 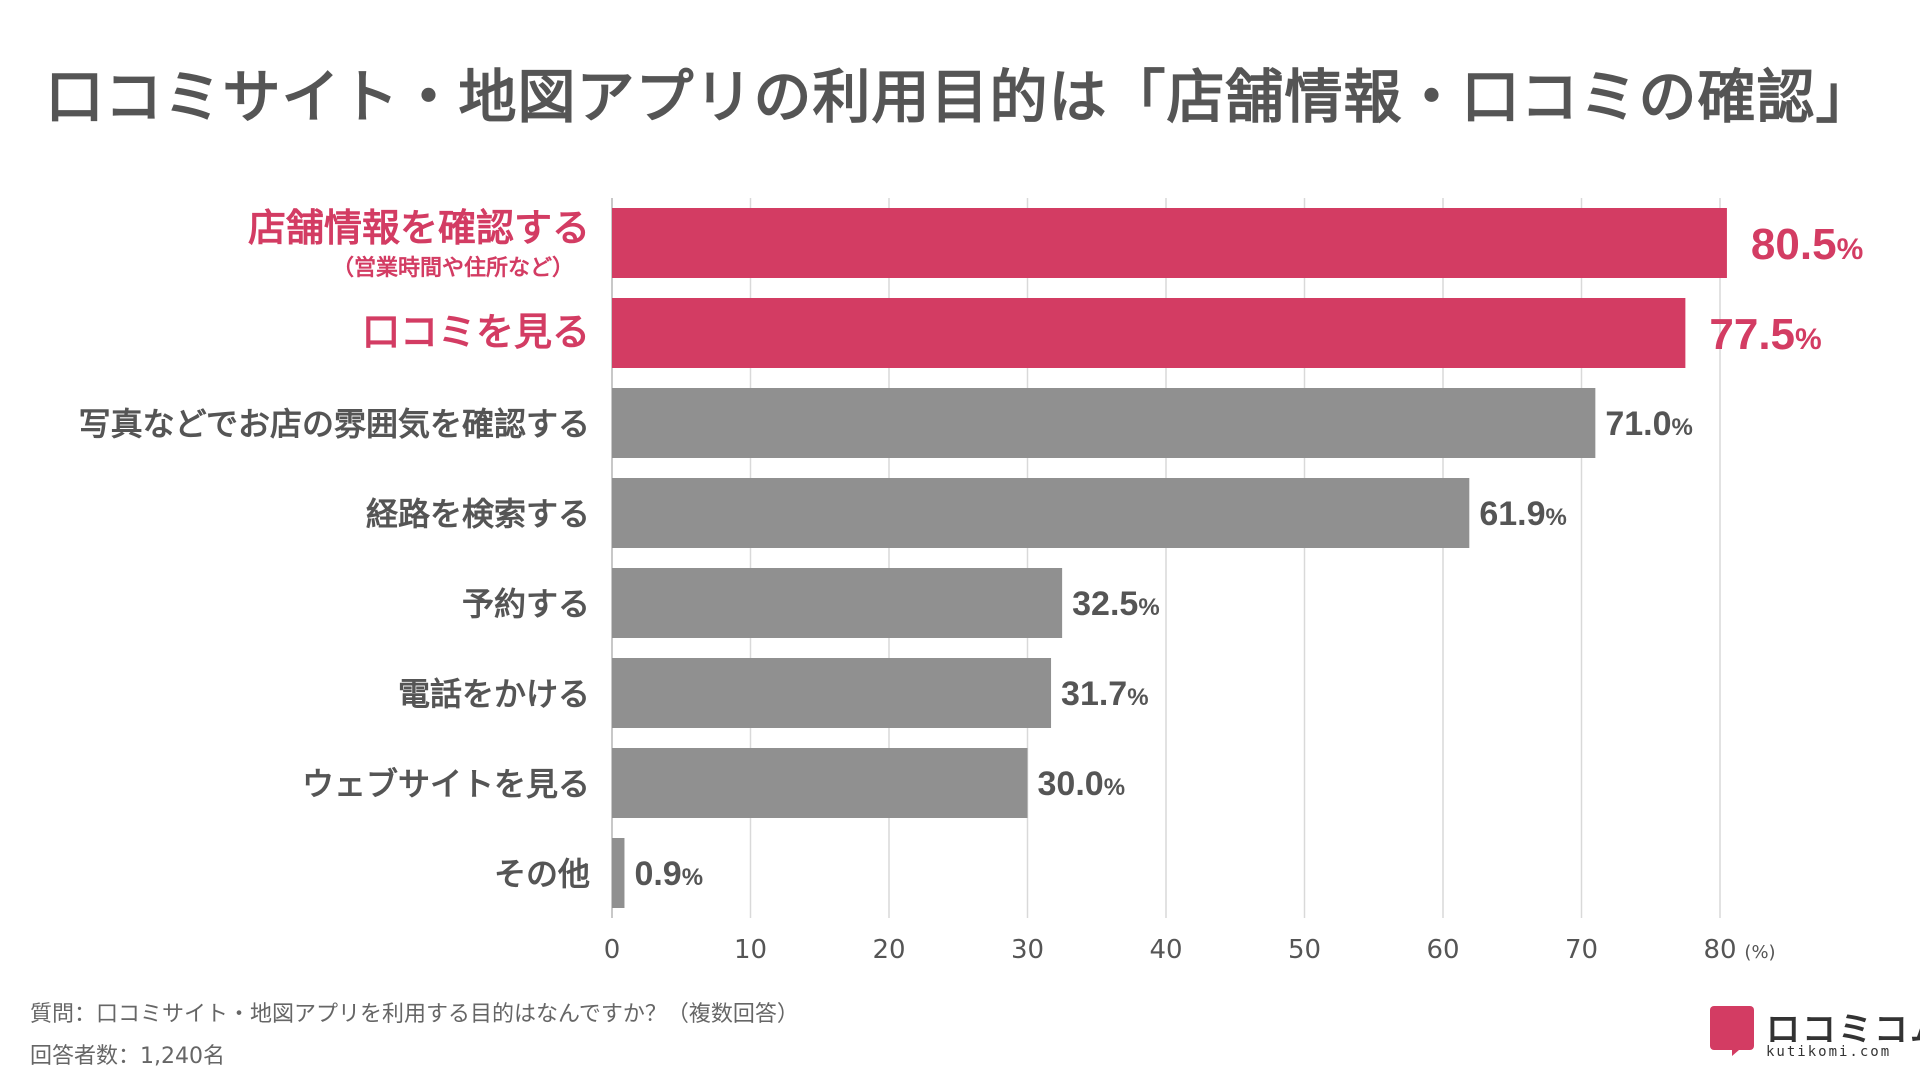 What do you see at coordinates (960, 97) in the screenshot?
I see `chart-title: 口コミサイト・地図アプリの利用目的は「店舗情報・口コミの確認」` at bounding box center [960, 97].